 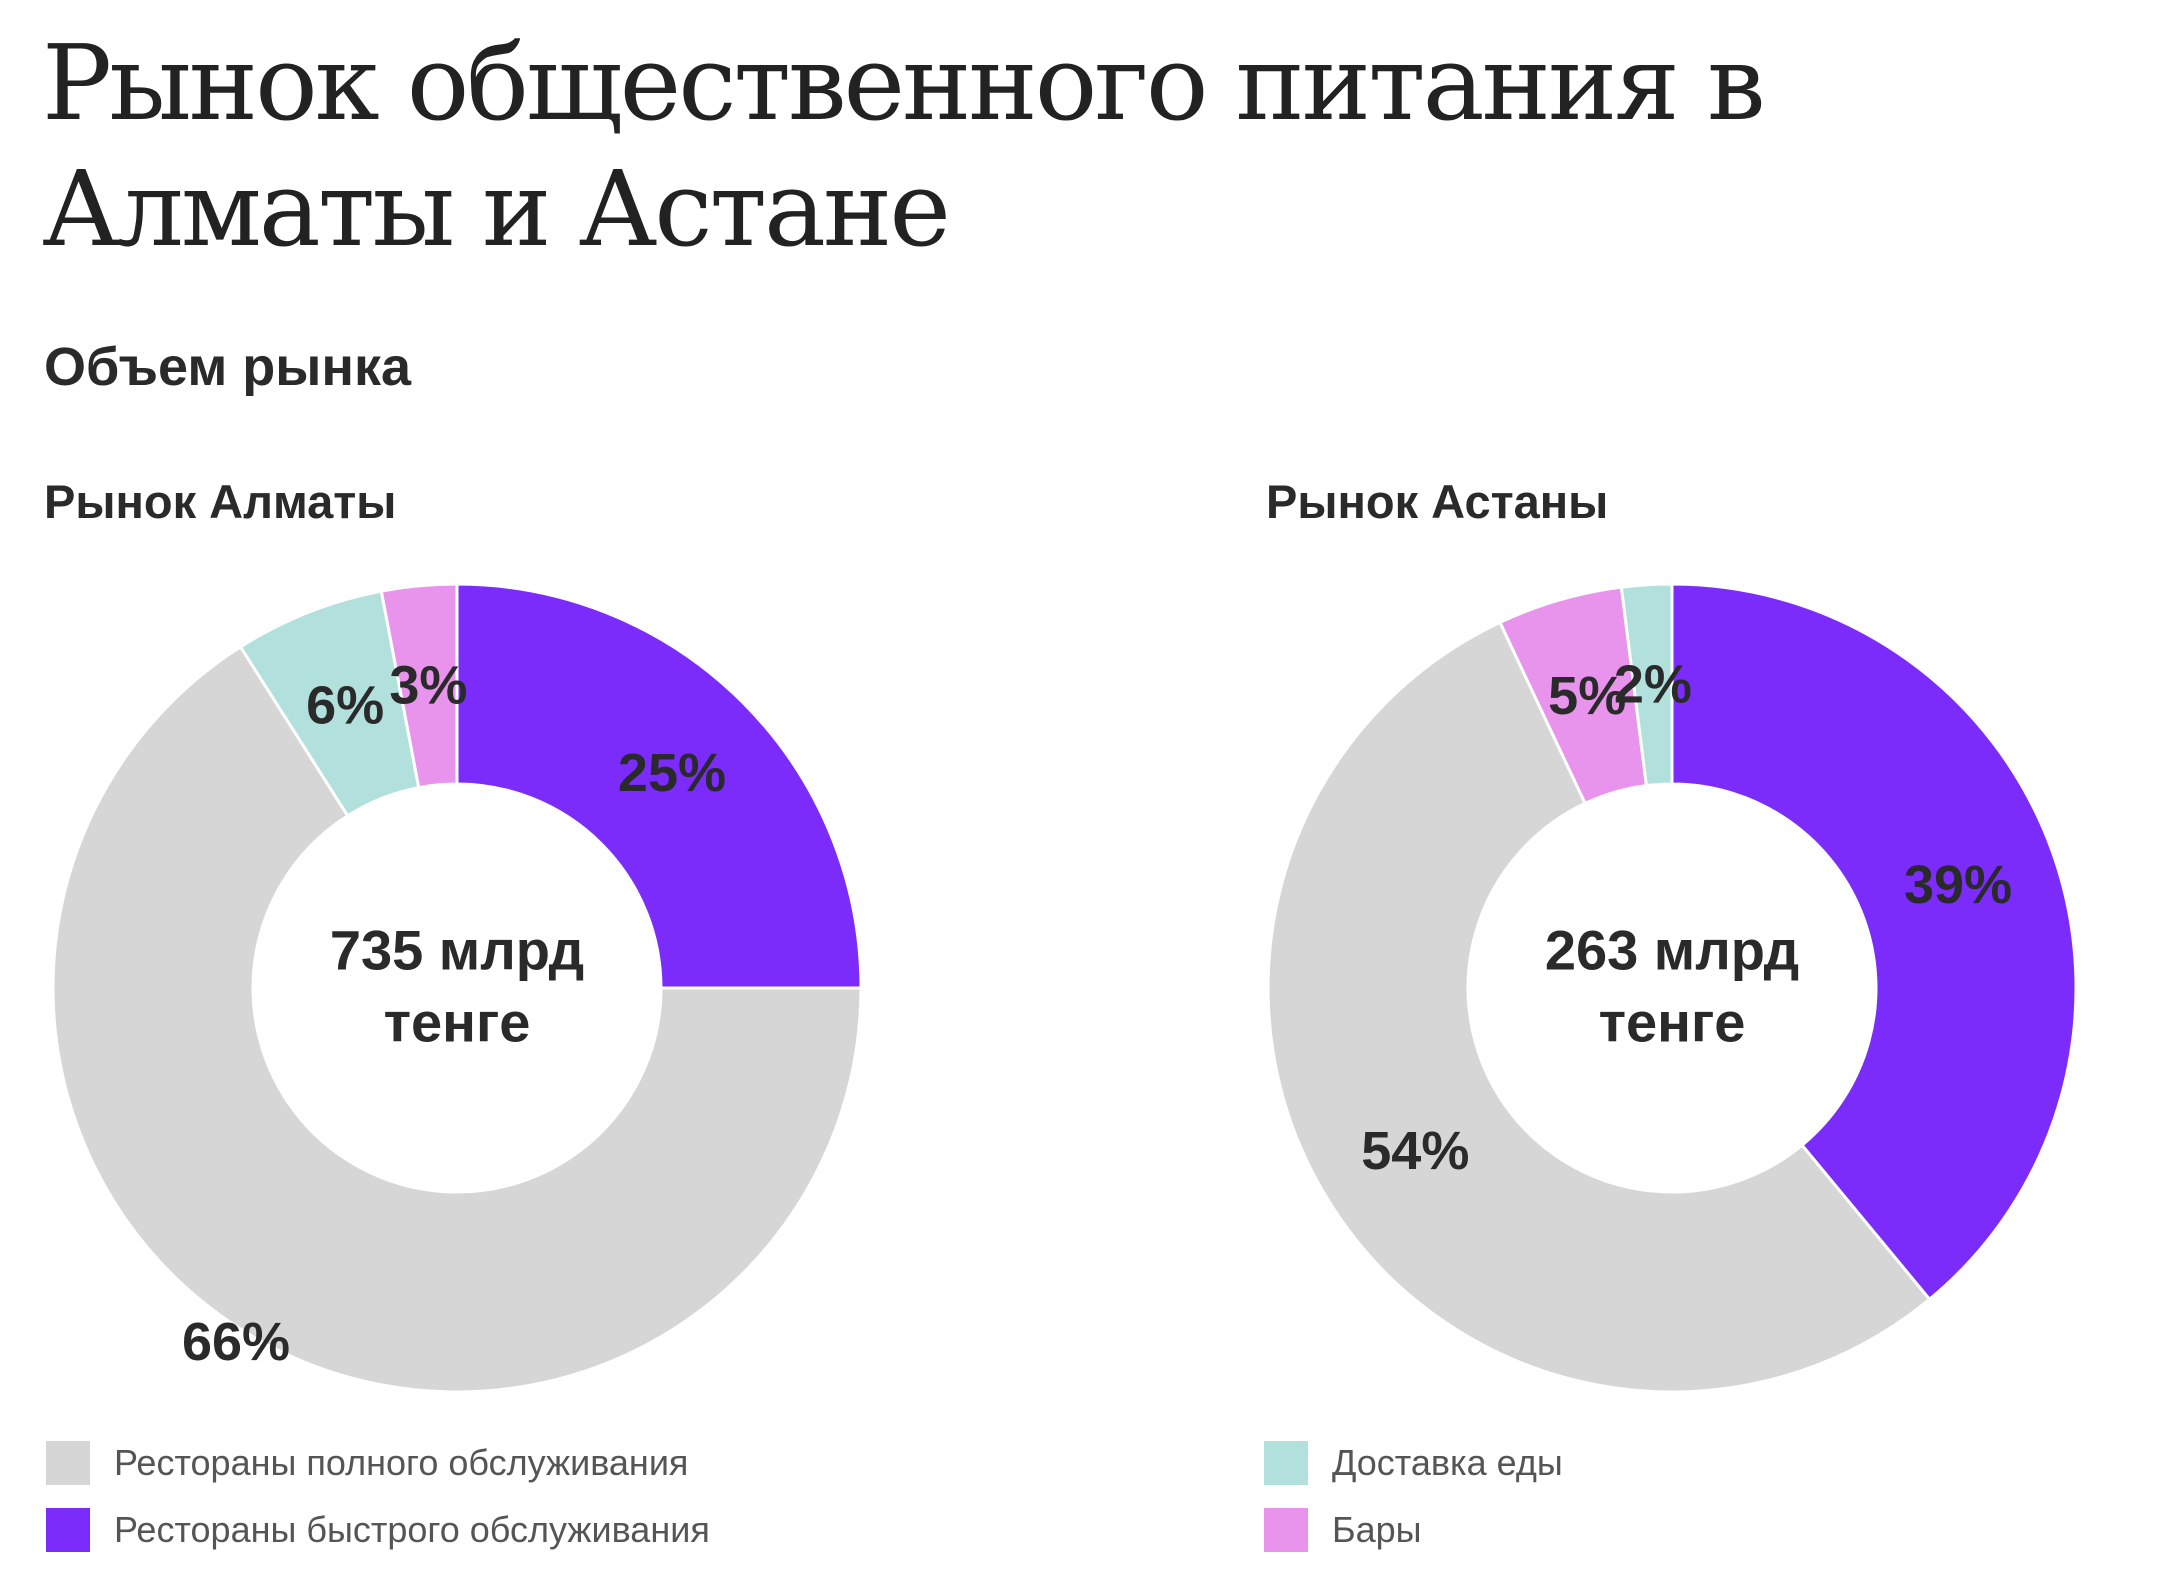 What do you see at coordinates (1672, 950) in the screenshot?
I see `center-label-1-0: 263 млрд` at bounding box center [1672, 950].